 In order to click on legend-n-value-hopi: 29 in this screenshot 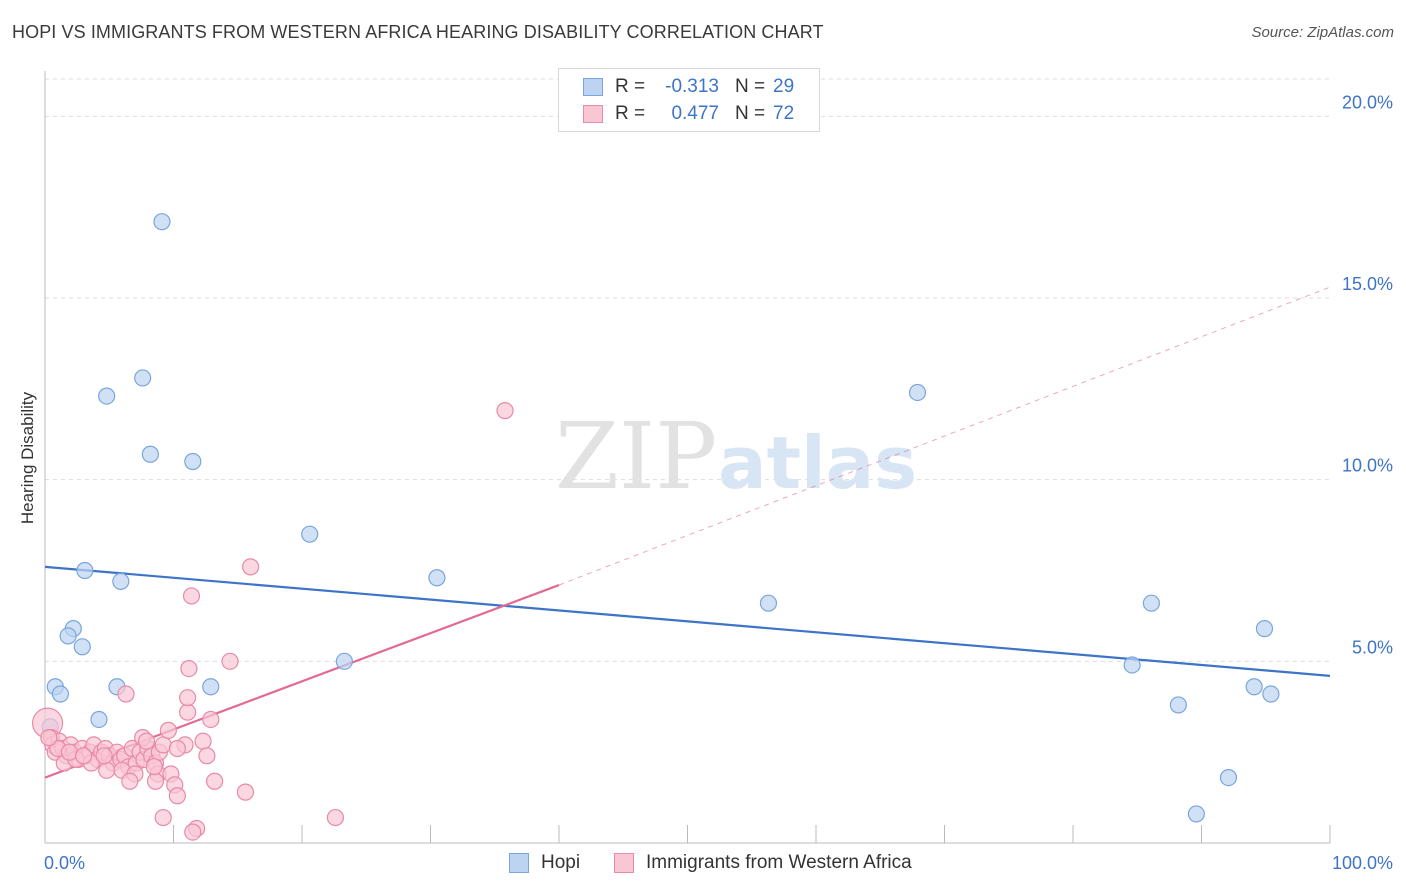, I will do `click(784, 86)`.